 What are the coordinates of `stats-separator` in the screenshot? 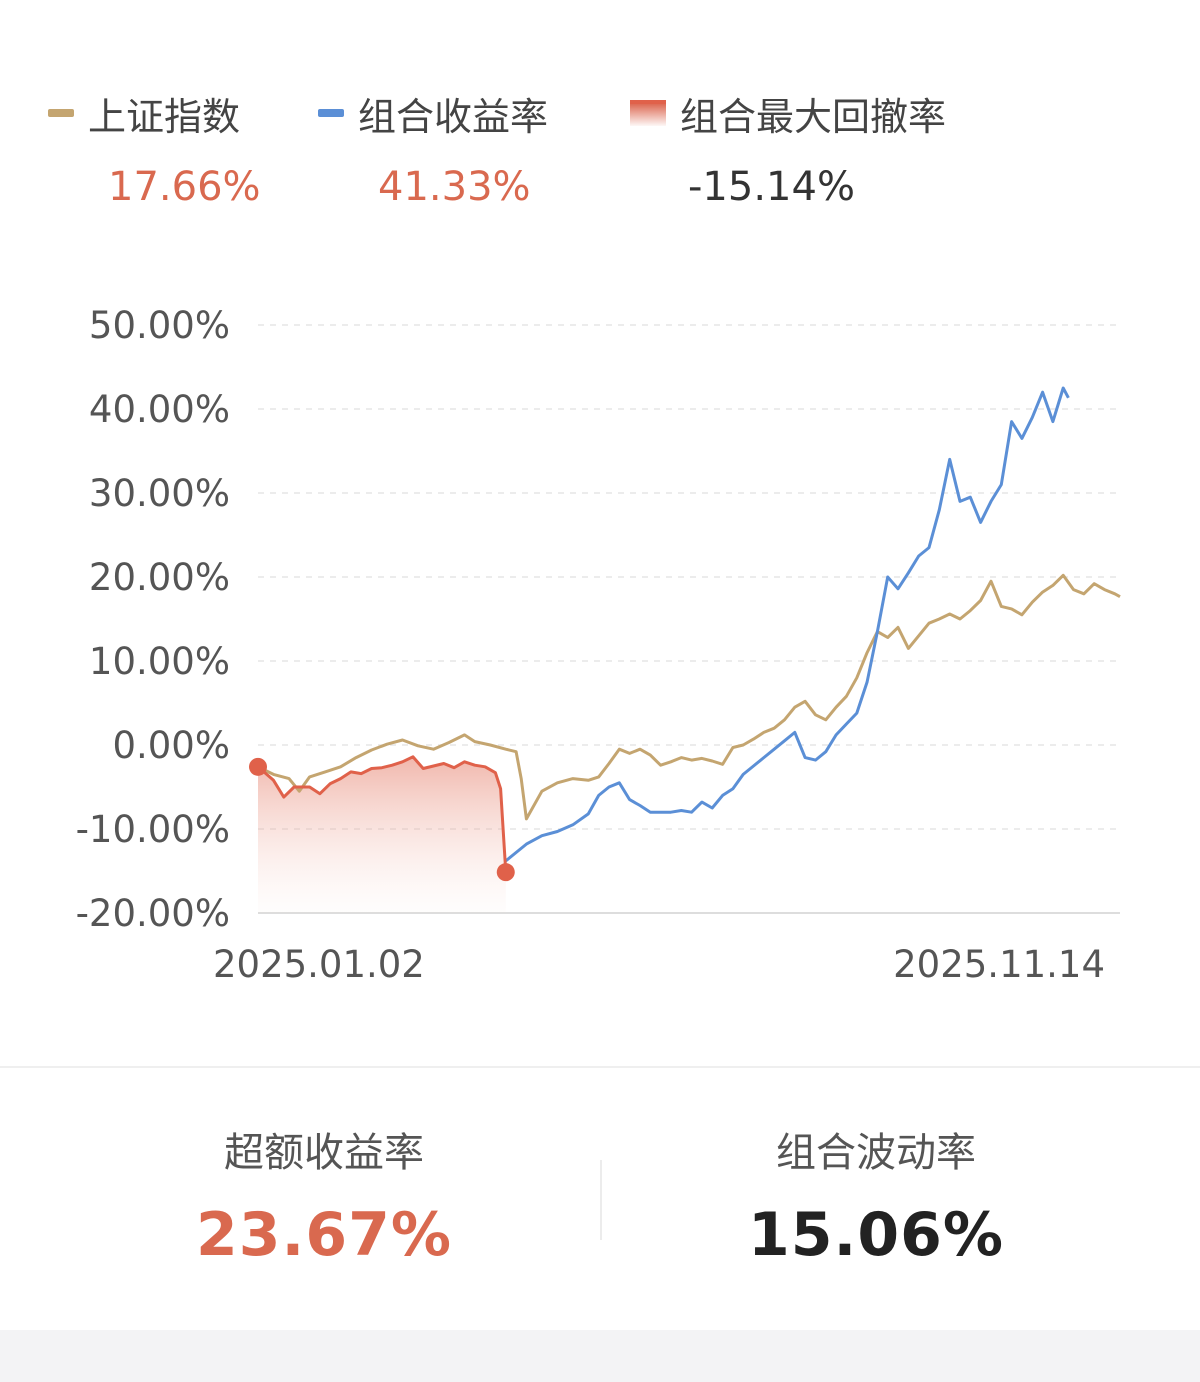 It's located at (601, 1200).